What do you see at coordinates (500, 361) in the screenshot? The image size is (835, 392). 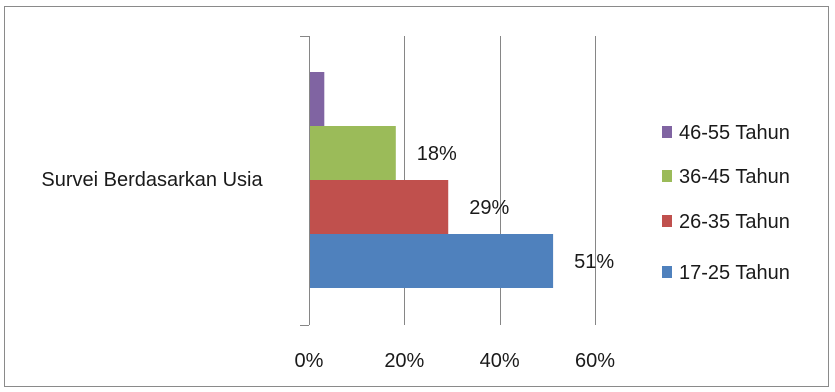 I see `x-tick-label: 40%` at bounding box center [500, 361].